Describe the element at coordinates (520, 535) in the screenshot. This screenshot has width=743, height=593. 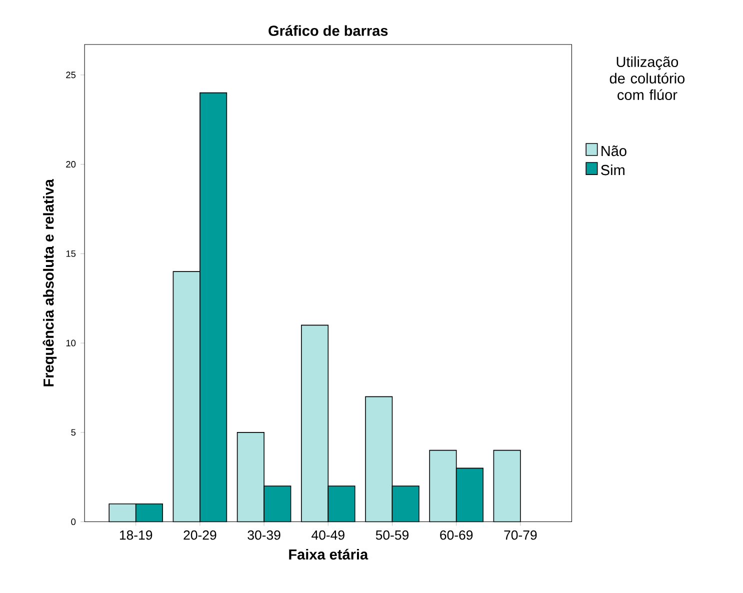
I see `x-tick-label: 70-79` at that location.